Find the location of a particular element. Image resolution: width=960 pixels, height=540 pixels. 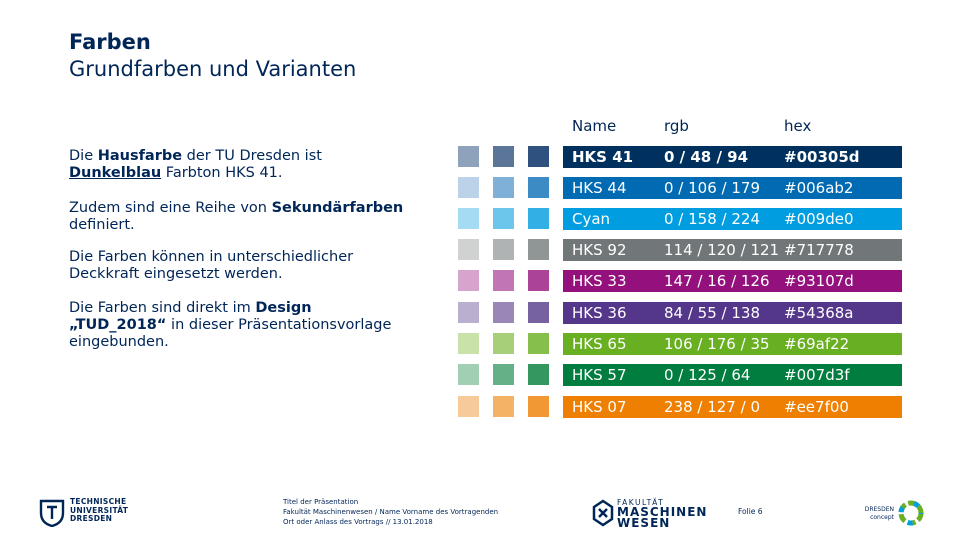

text-run: der TU Dresden ist is located at coordinates (252, 156).